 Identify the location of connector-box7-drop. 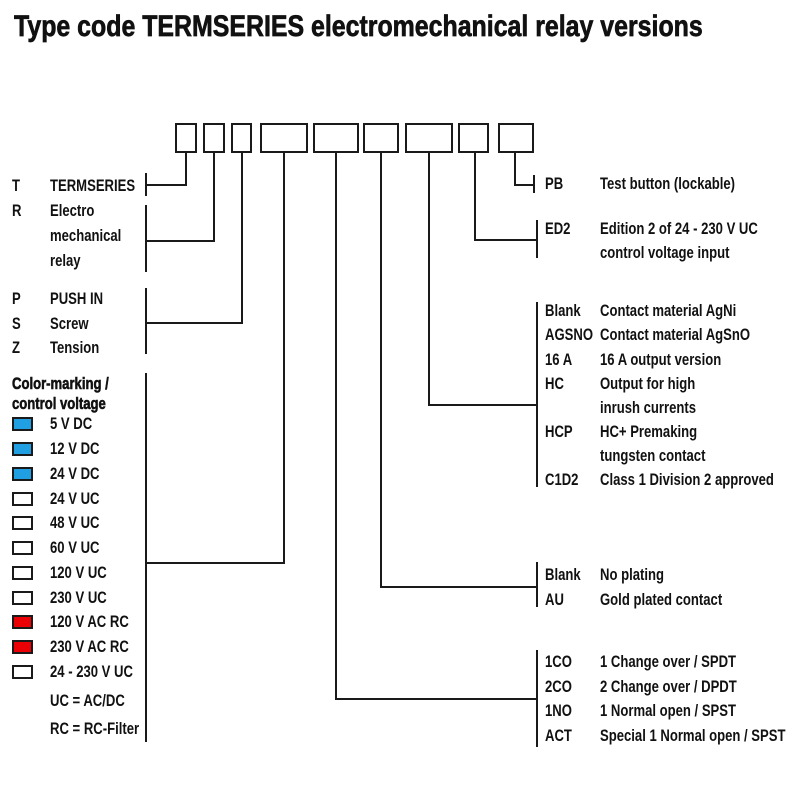
(429, 279).